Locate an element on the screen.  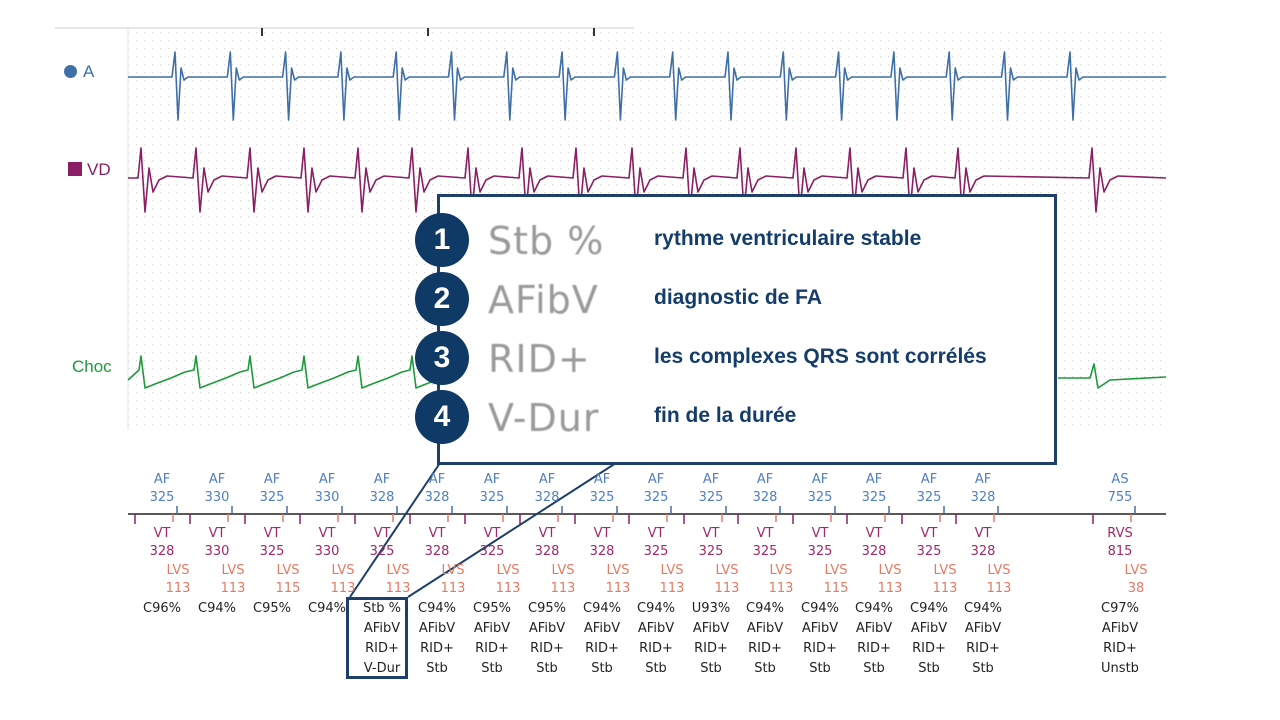
legend-number-4: 4 is located at coordinates (442, 417).